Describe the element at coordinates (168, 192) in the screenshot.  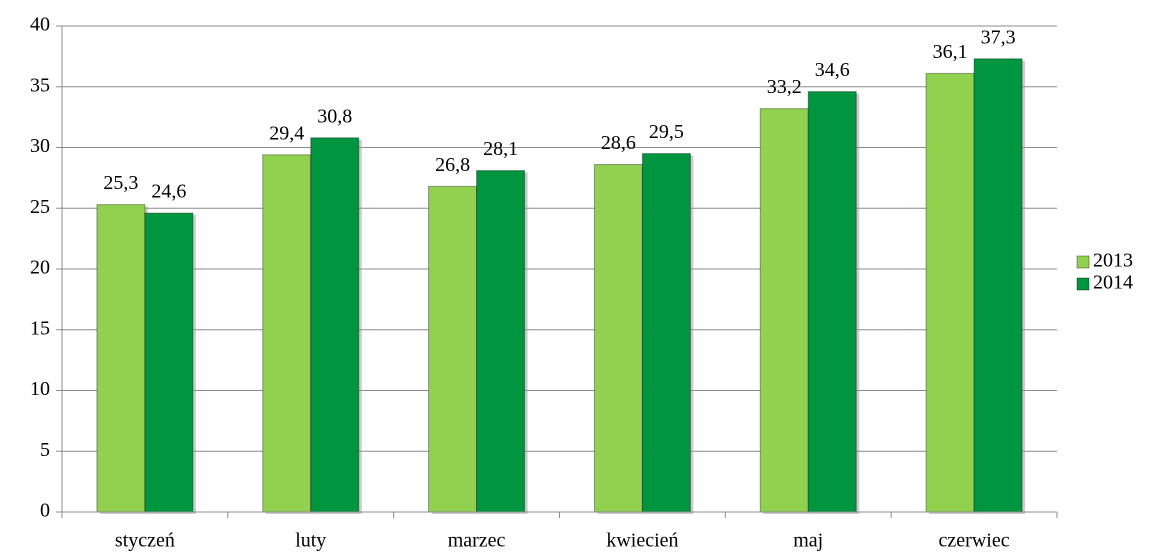
I see `value-label: 24,6` at that location.